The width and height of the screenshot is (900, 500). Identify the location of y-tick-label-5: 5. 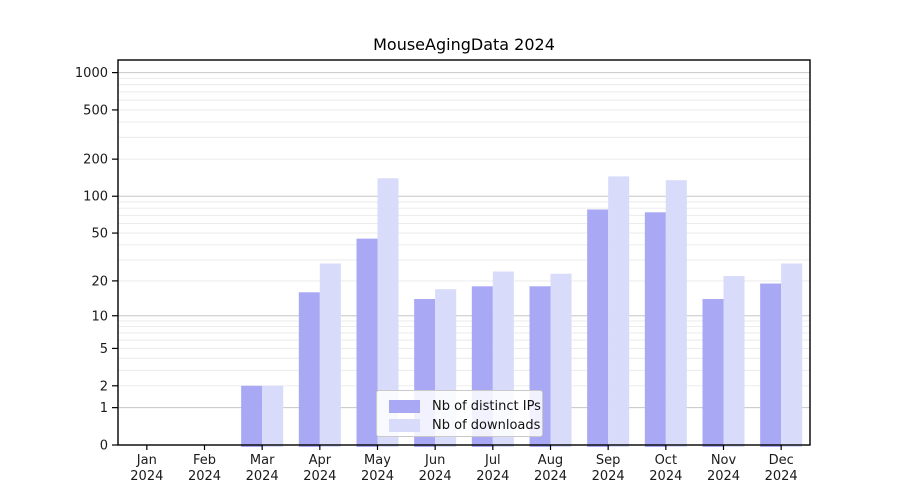
(104, 349).